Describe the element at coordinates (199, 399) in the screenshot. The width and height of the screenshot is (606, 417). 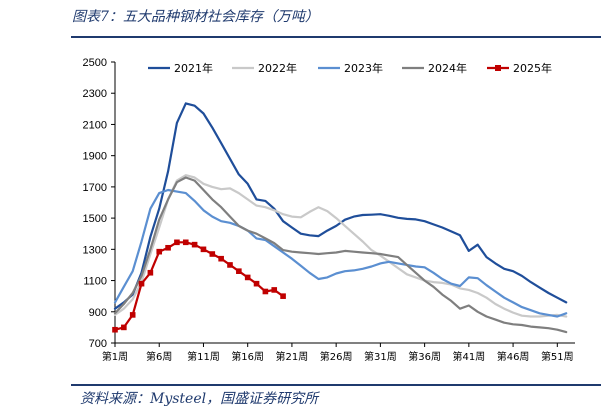
I see `source-note: 资料来源：Mysteel，国盛证券研究所` at that location.